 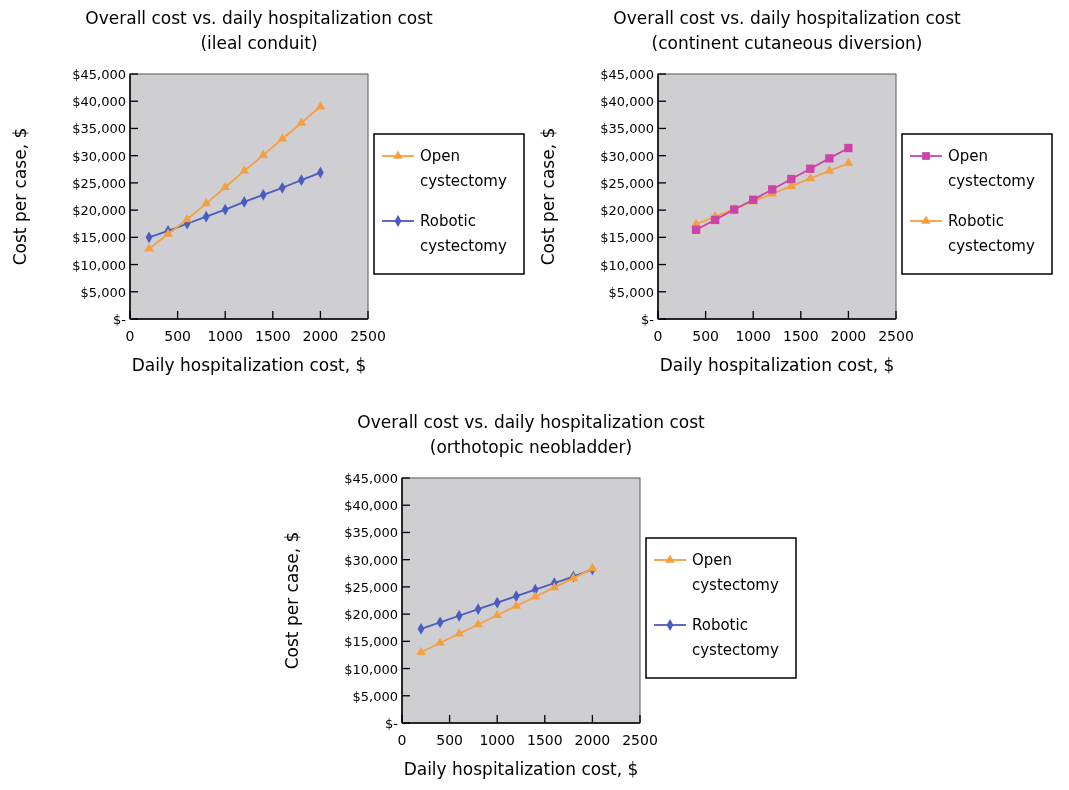 What do you see at coordinates (531, 447) in the screenshot?
I see `chart-subtitle: (orthotopic neobladder)` at bounding box center [531, 447].